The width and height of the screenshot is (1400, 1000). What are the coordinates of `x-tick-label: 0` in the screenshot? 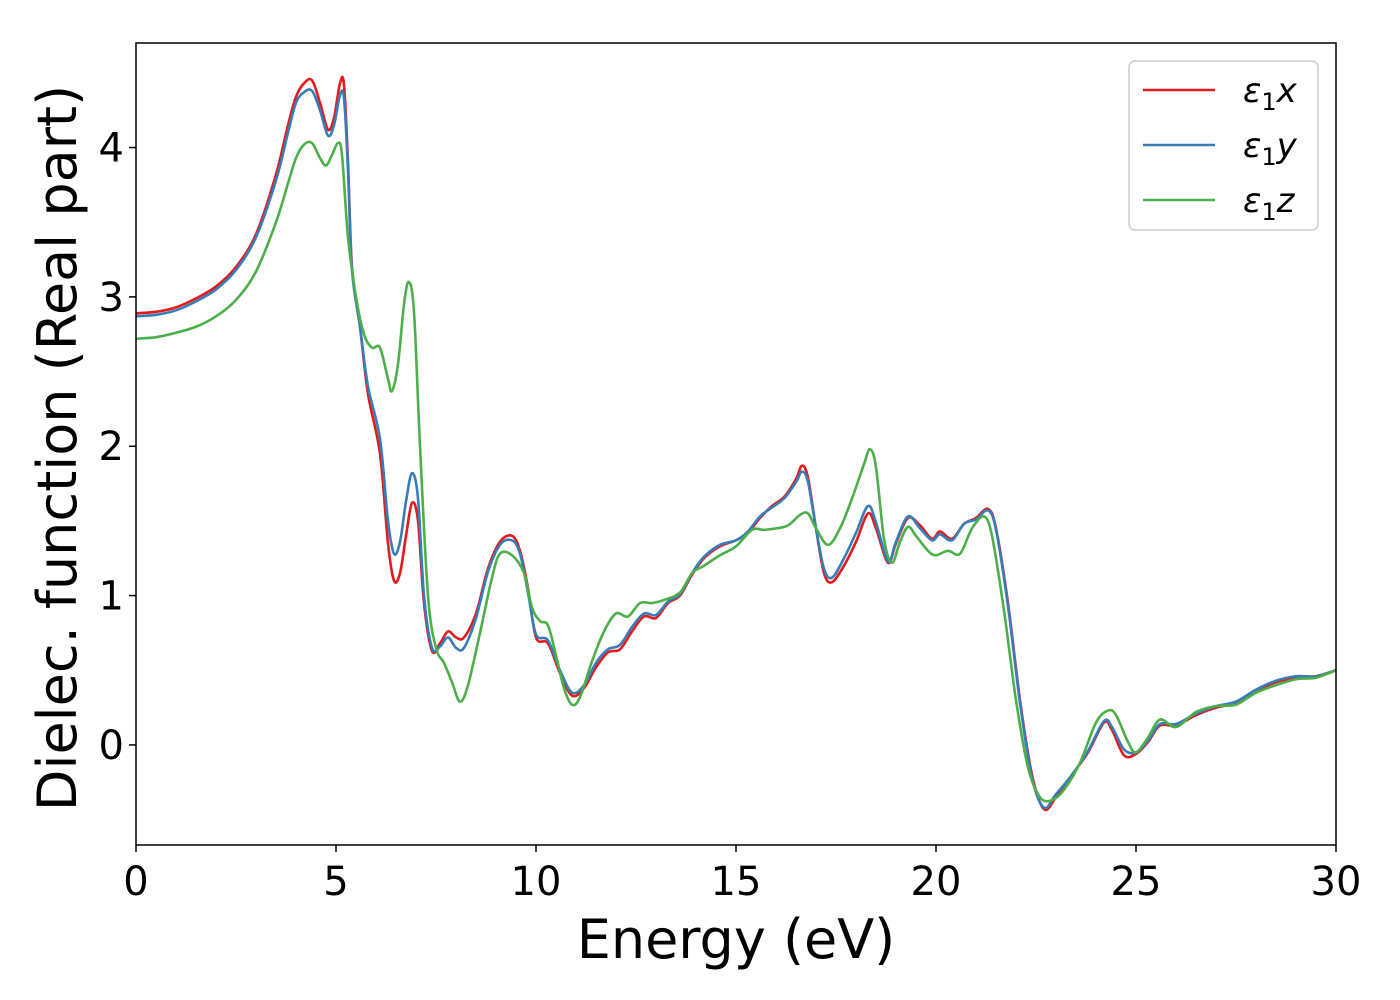 It's located at (135, 882).